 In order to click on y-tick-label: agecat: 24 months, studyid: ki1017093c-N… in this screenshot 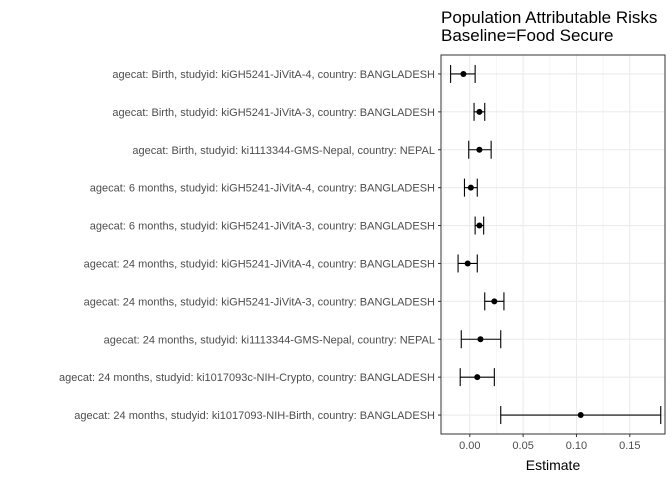, I will do `click(247, 378)`.